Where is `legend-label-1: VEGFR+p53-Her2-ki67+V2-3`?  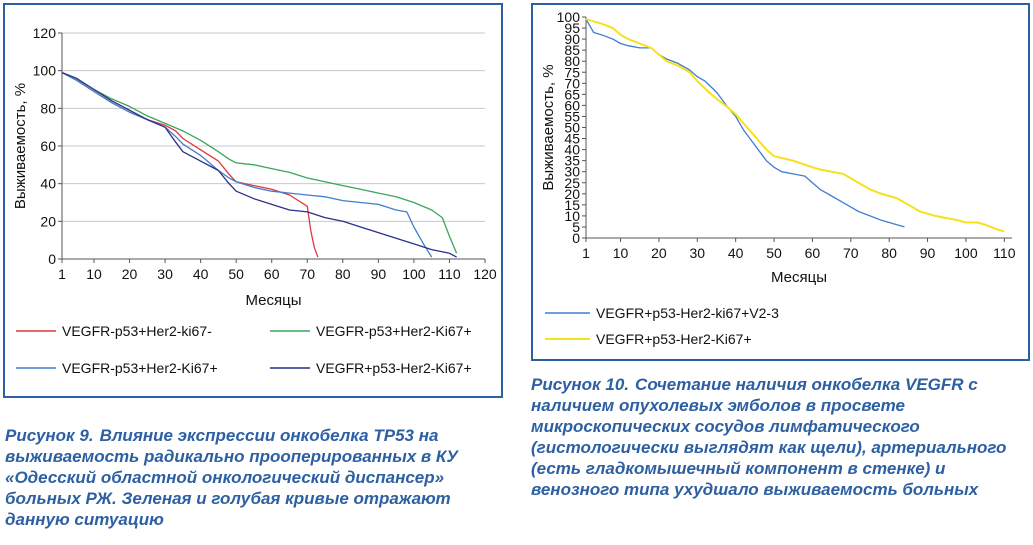
legend-label-1: VEGFR+p53-Her2-ki67+V2-3 is located at coordinates (687, 313).